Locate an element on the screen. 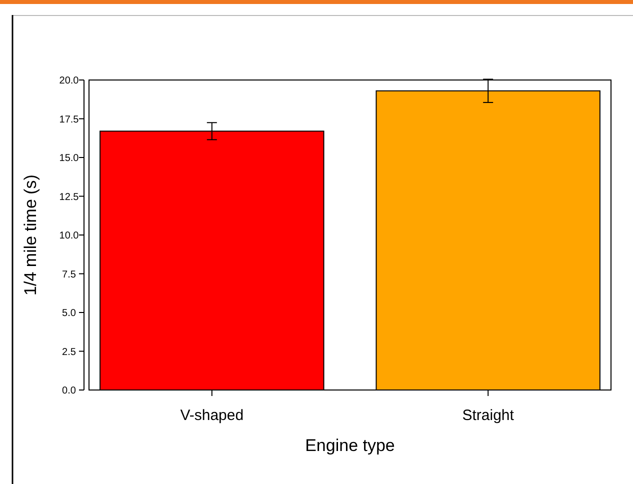  x-tick-label: V-shaped is located at coordinates (212, 415).